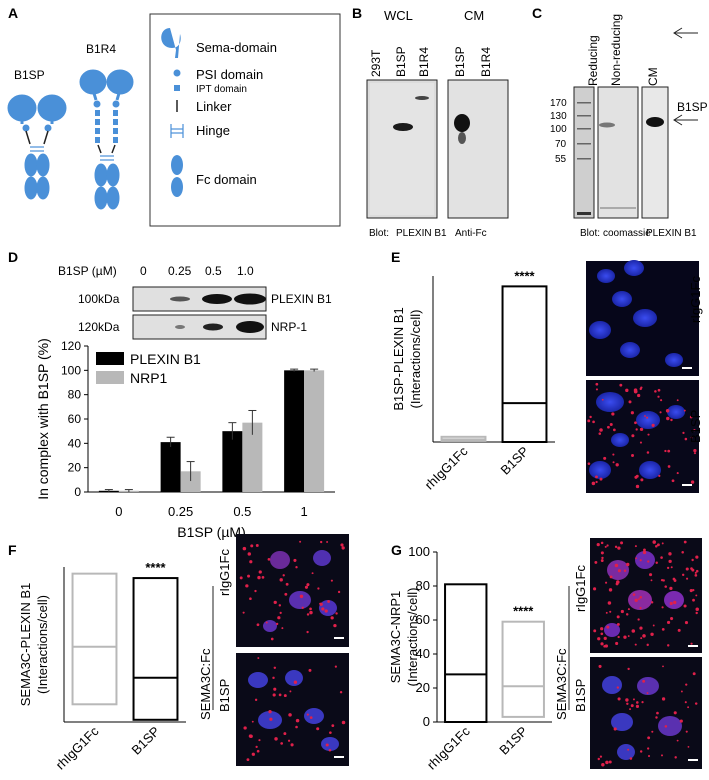 This screenshot has height=780, width=709. What do you see at coordinates (25, 645) in the screenshot?
I see `f-y-axis-label: SEMA3C-PLEXIN B1` at bounding box center [25, 645].